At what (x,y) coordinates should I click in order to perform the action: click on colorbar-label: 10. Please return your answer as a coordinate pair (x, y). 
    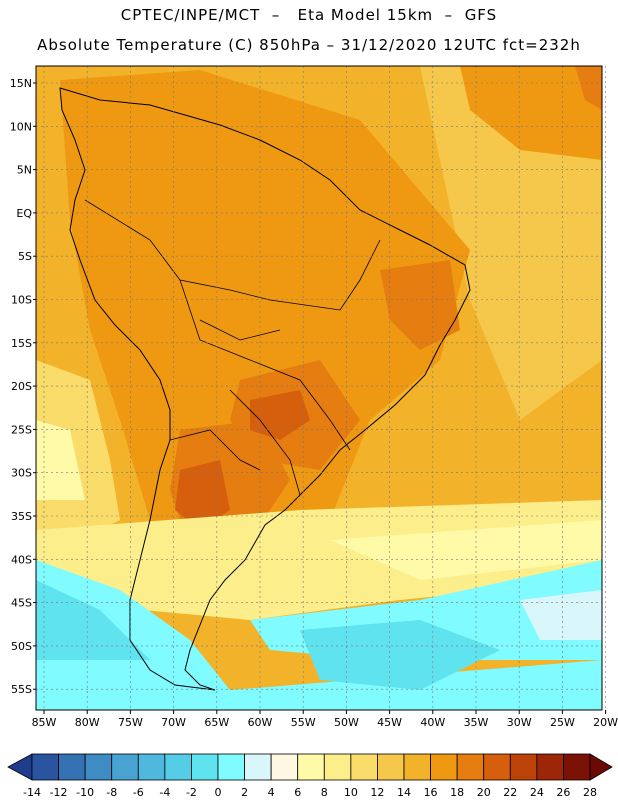
    Looking at the image, I should click on (351, 792).